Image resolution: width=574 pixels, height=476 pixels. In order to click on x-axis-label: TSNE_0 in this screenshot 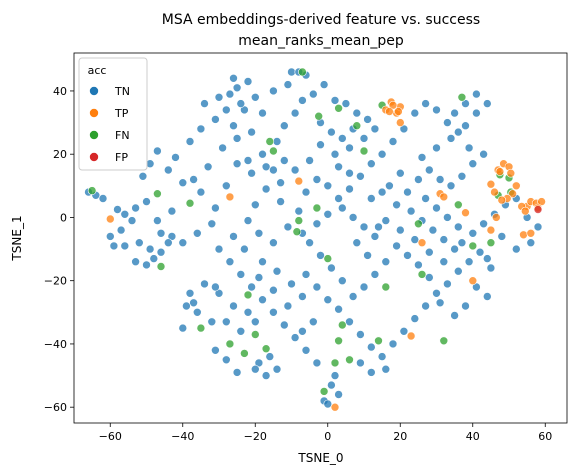, I will do `click(320, 458)`.